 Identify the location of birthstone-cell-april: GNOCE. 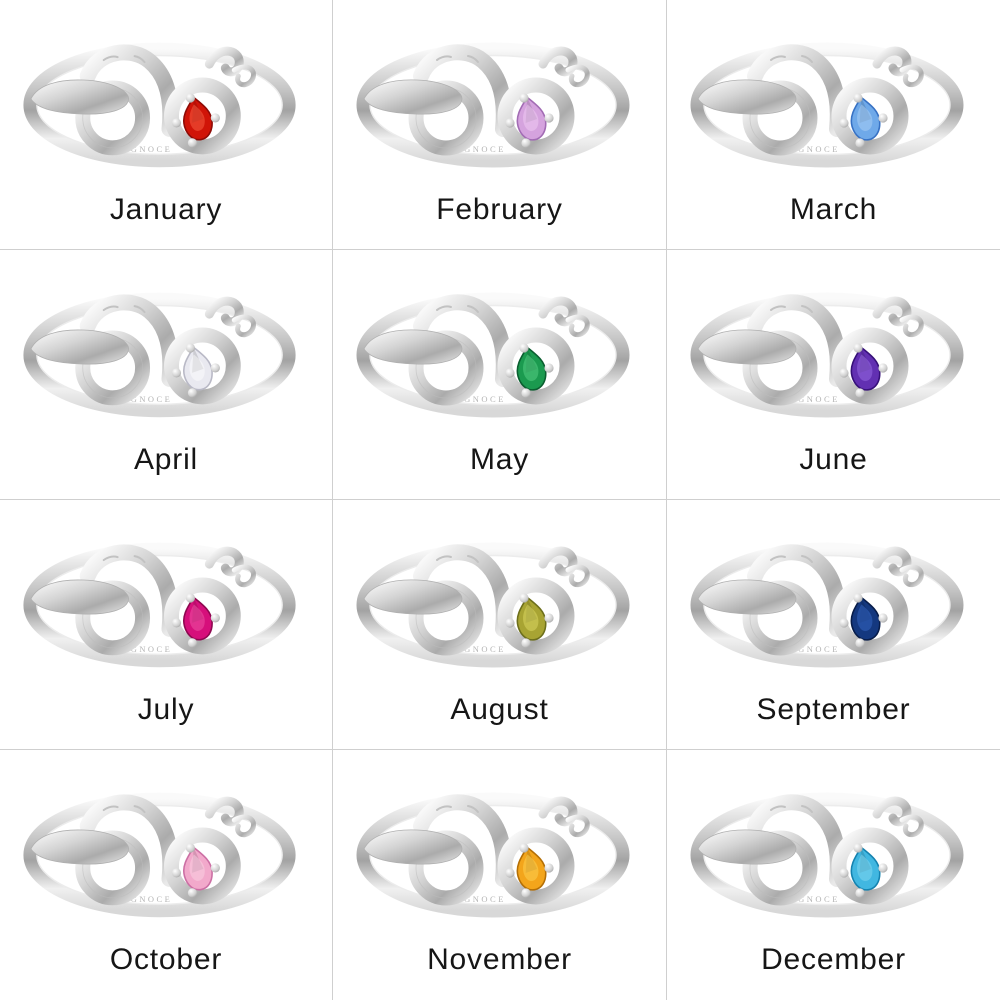
(166, 375).